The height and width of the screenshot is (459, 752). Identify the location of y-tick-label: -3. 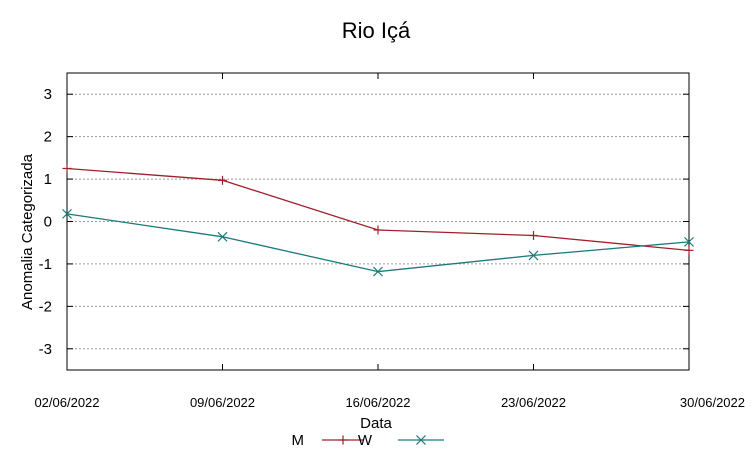
(45, 349).